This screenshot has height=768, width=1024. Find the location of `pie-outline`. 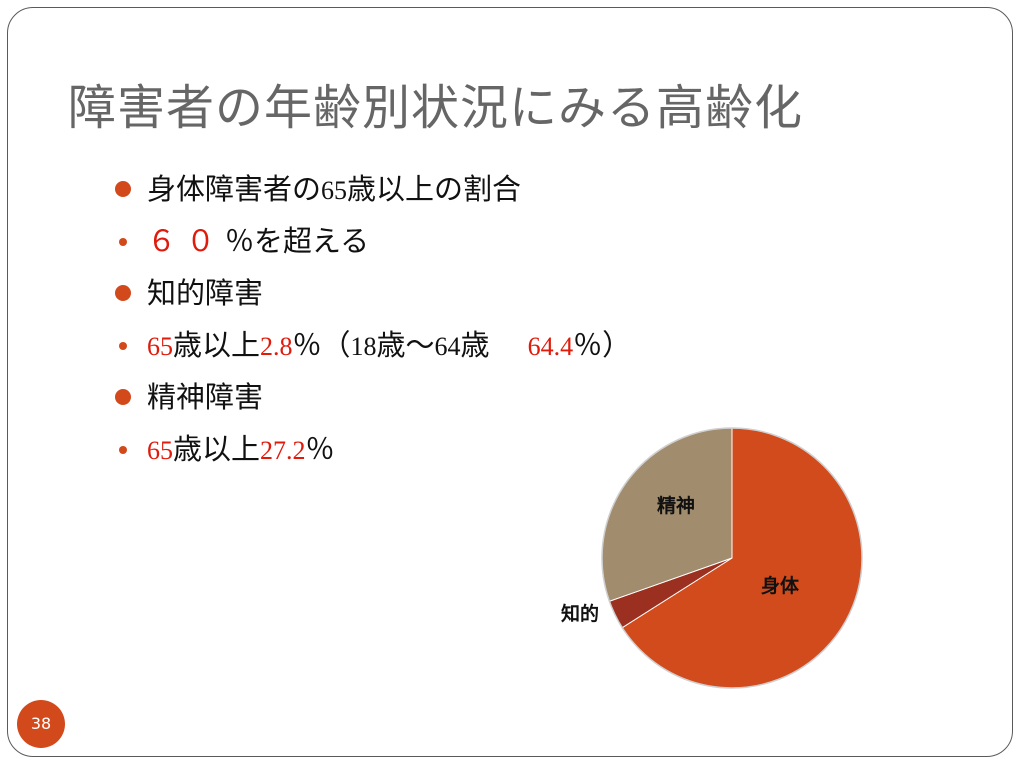

pie-outline is located at coordinates (732, 558).